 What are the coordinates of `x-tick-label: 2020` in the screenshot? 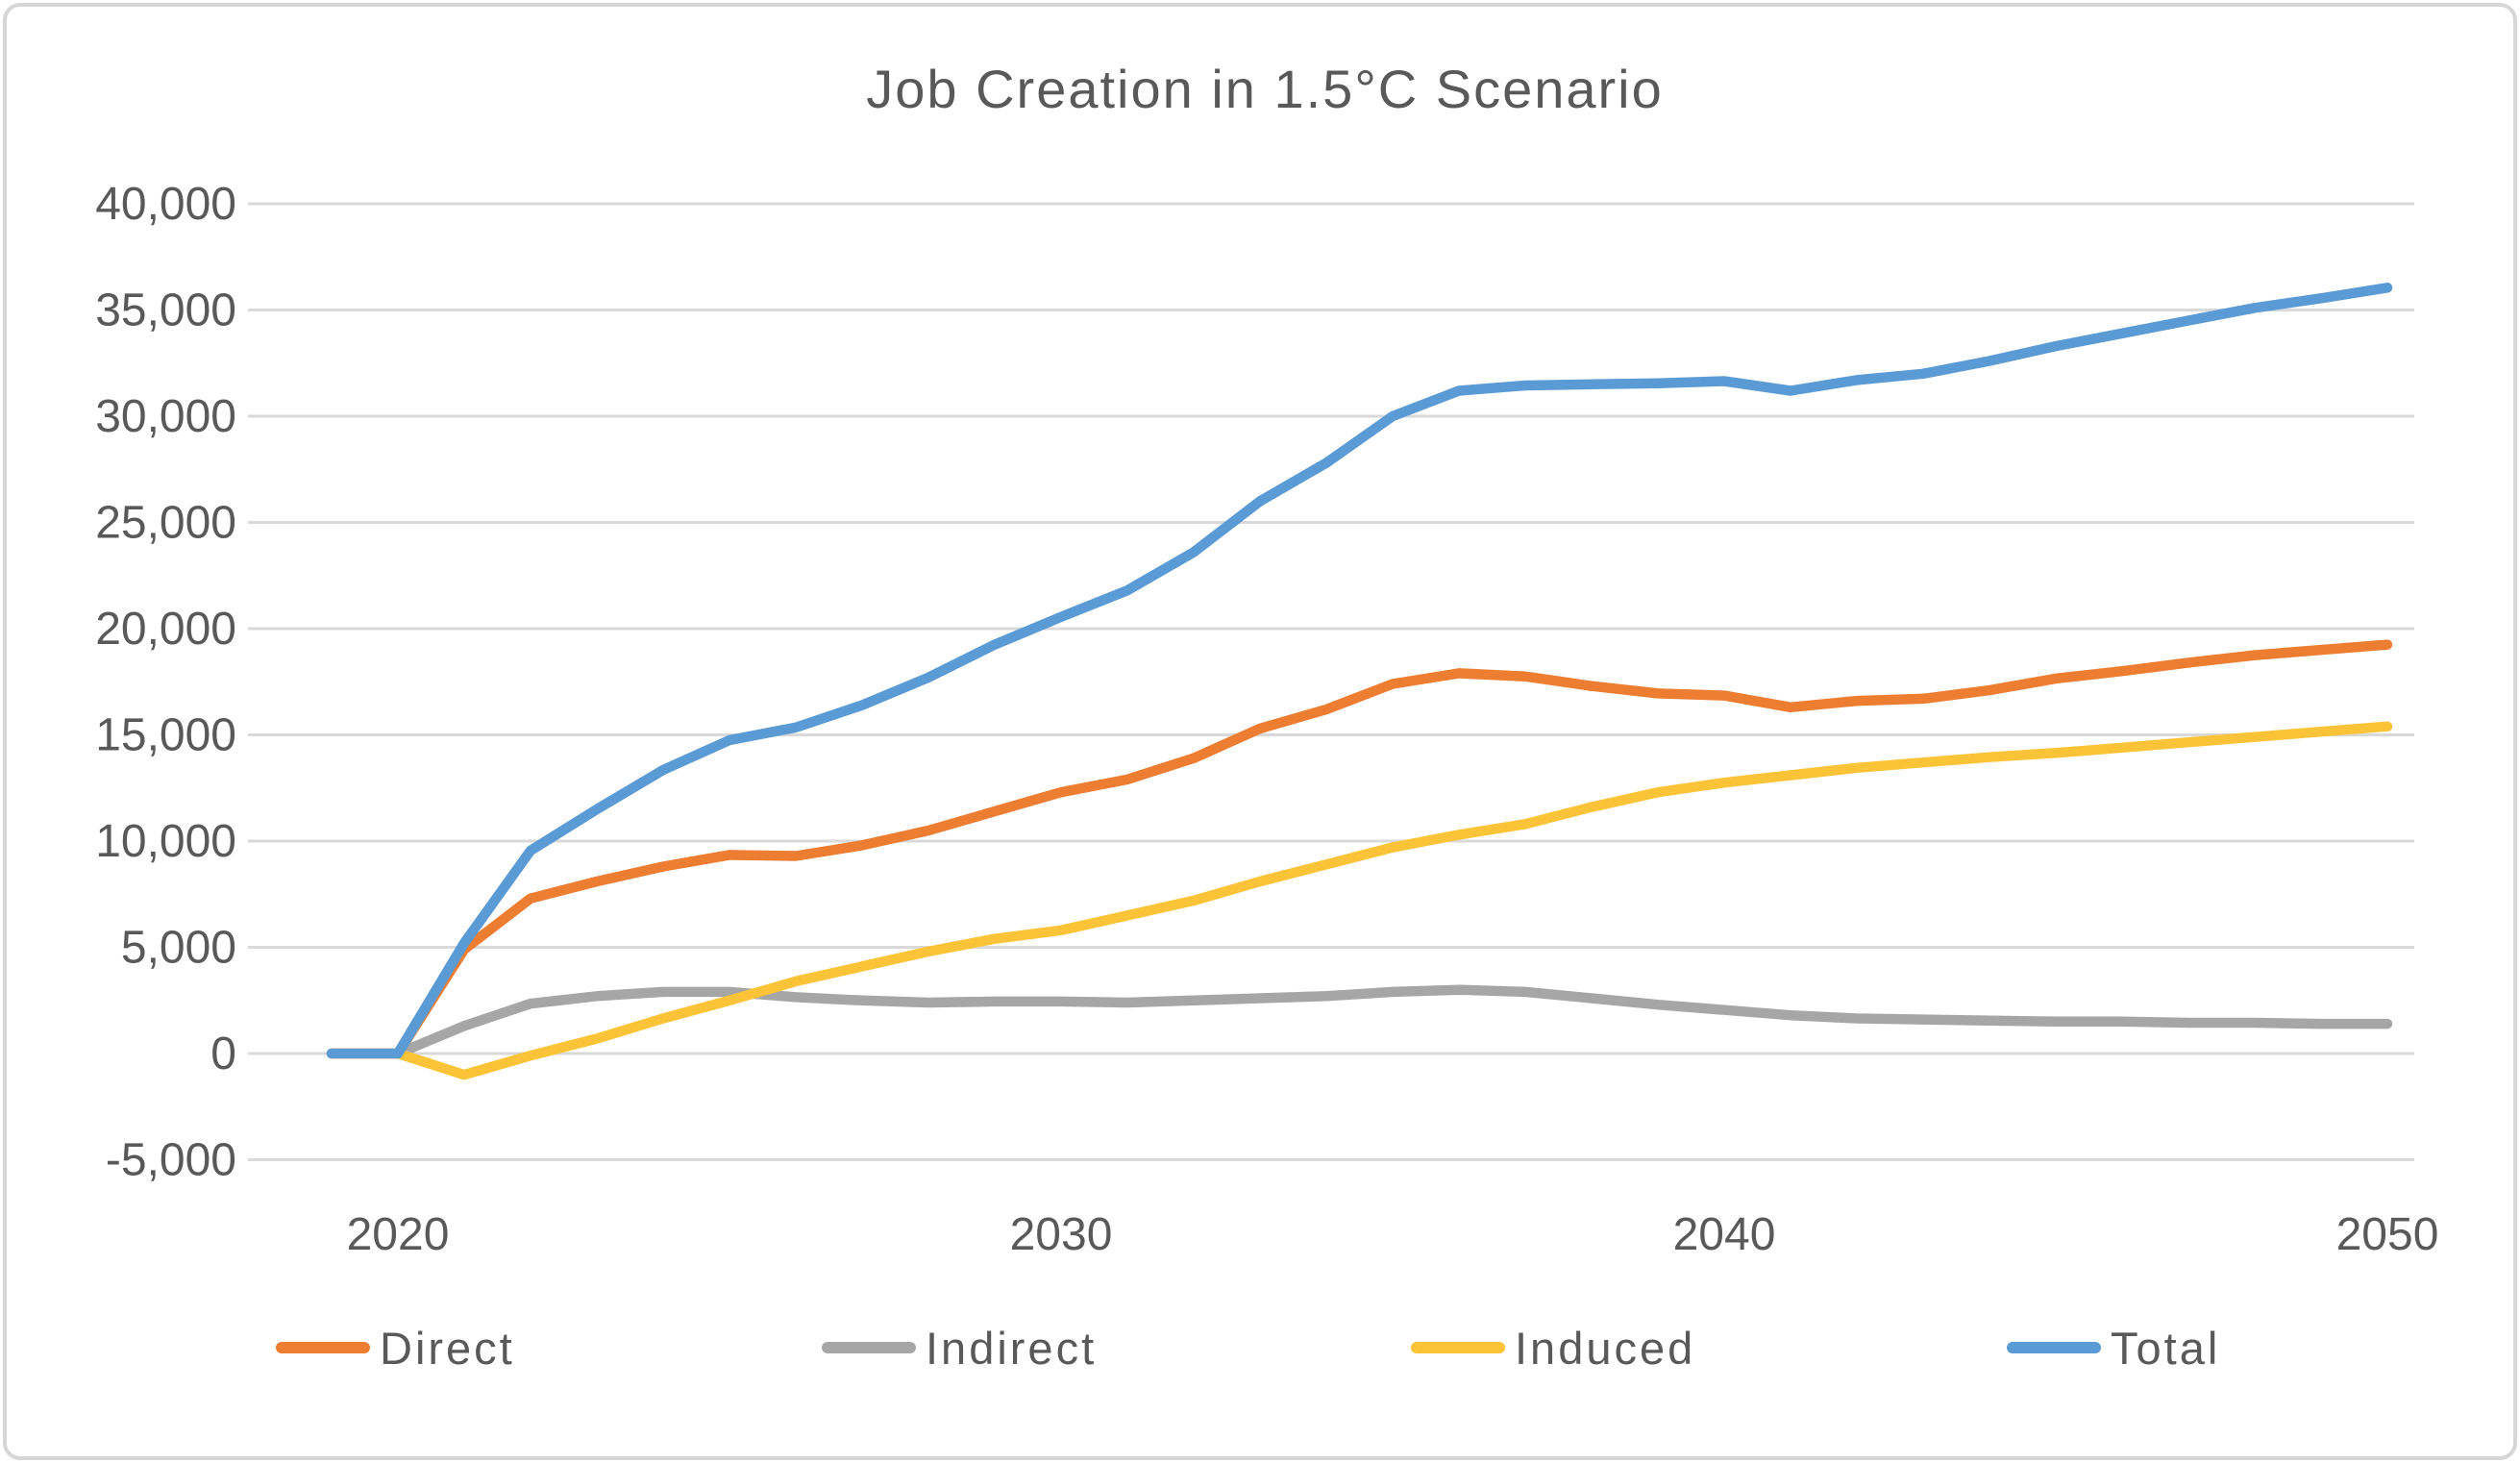 It's located at (399, 1234).